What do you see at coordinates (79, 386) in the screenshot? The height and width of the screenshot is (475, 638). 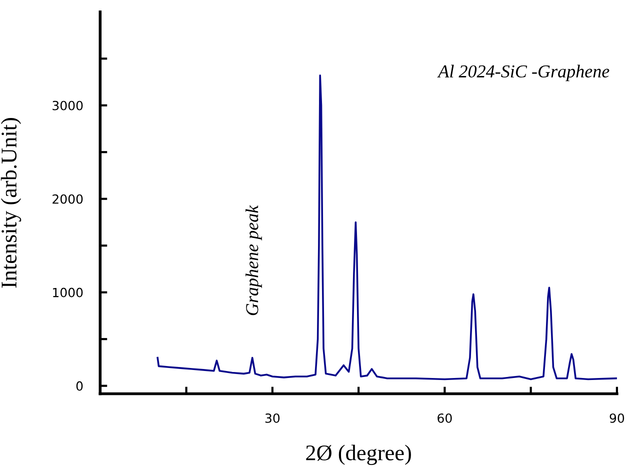 I see `y-tick-label: 0` at bounding box center [79, 386].